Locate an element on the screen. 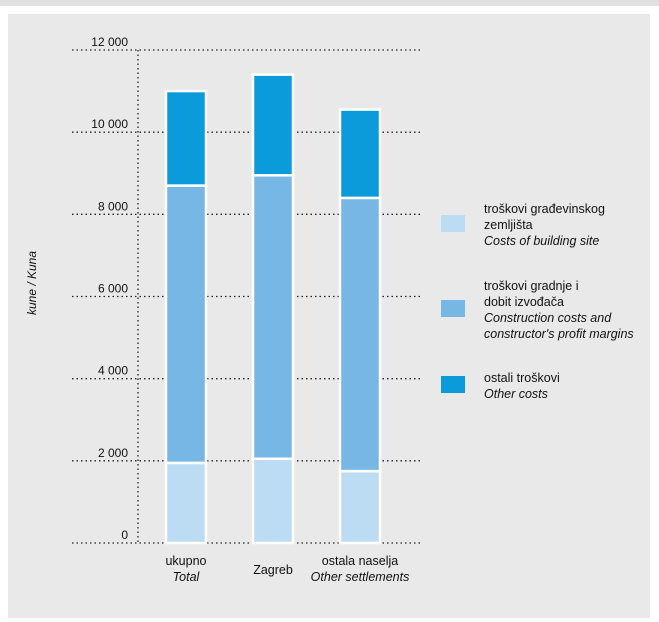 The height and width of the screenshot is (622, 659). x-category-label-en: Total is located at coordinates (187, 577).